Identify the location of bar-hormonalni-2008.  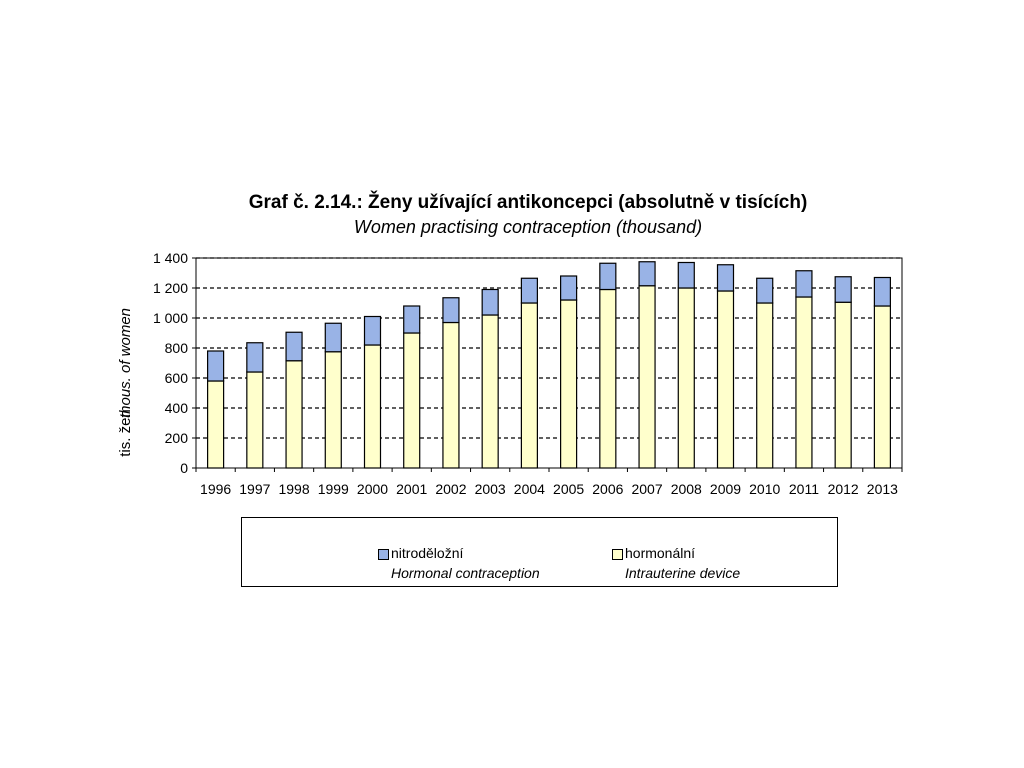
(686, 378).